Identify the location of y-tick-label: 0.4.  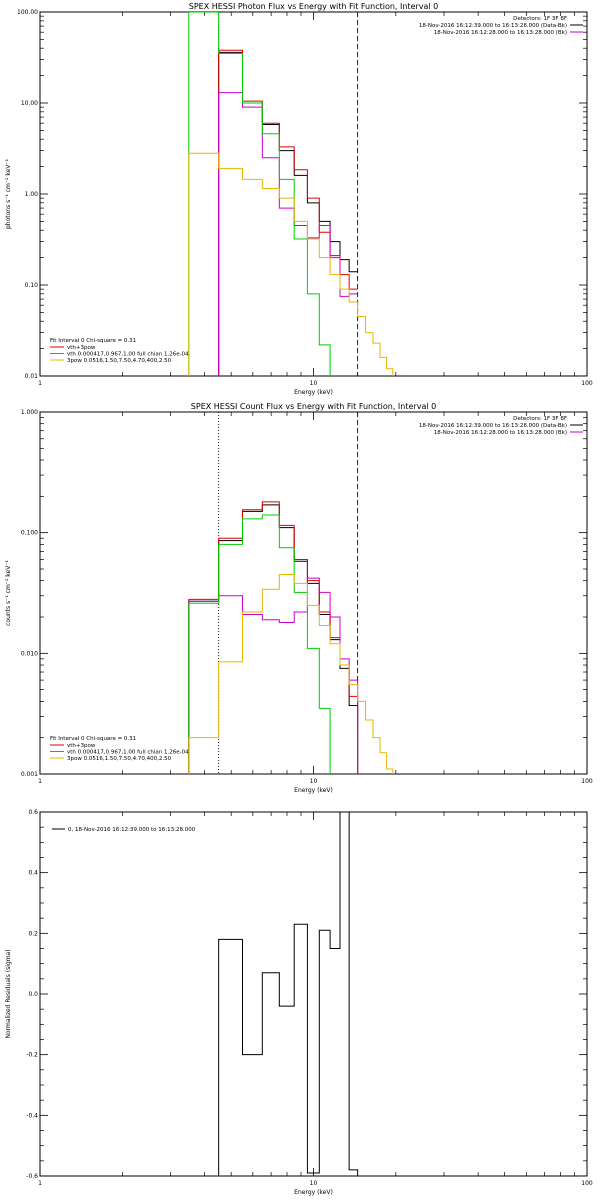
(33, 873).